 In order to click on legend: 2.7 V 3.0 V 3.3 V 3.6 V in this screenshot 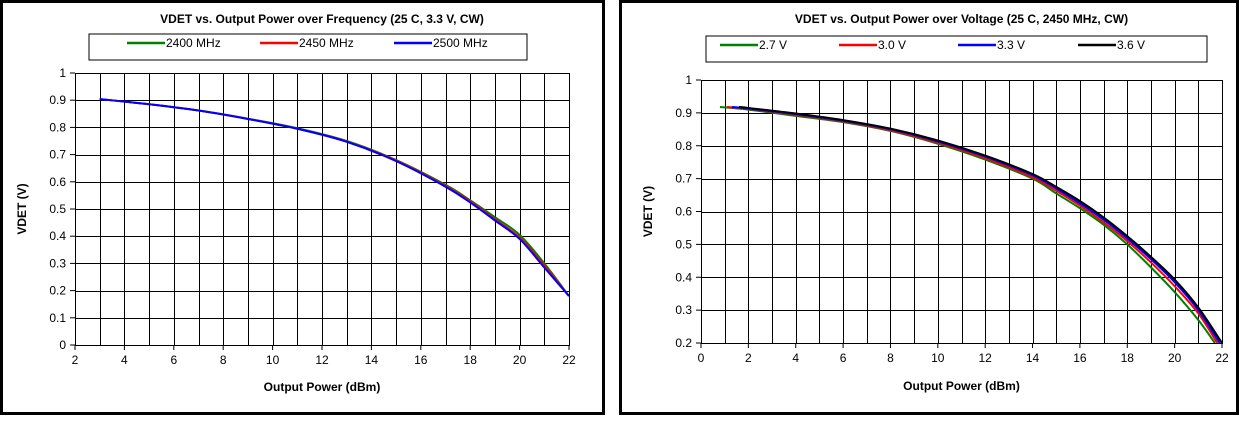, I will do `click(956, 49)`.